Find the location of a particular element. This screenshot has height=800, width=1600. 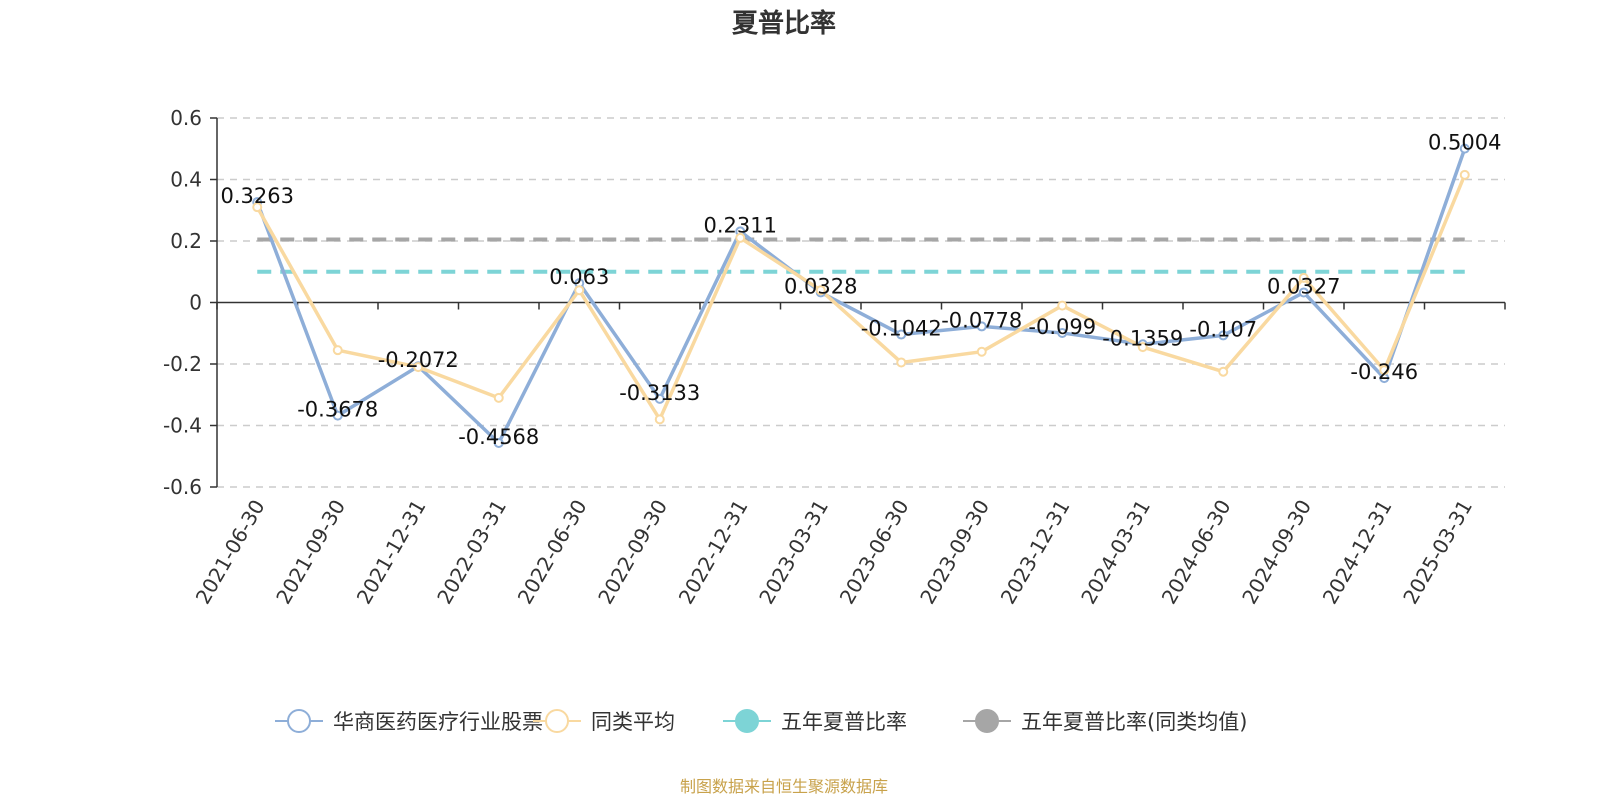

y-tick-label: 0.2 is located at coordinates (186, 241).